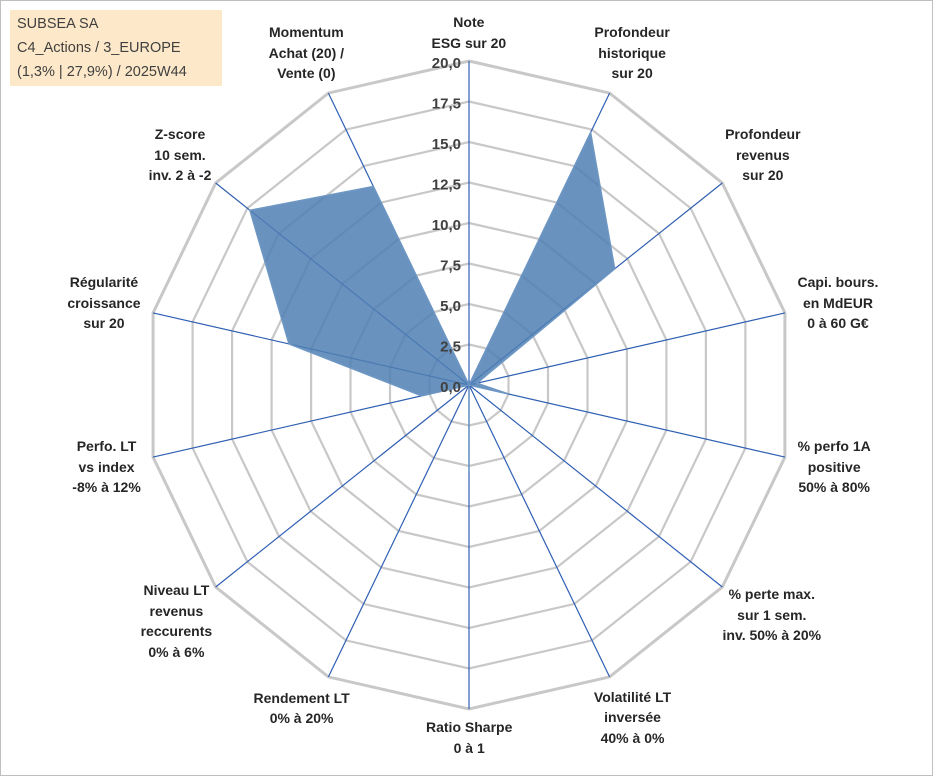 The width and height of the screenshot is (933, 776). I want to click on axis-label-line: inv. 2 à -2, so click(180, 175).